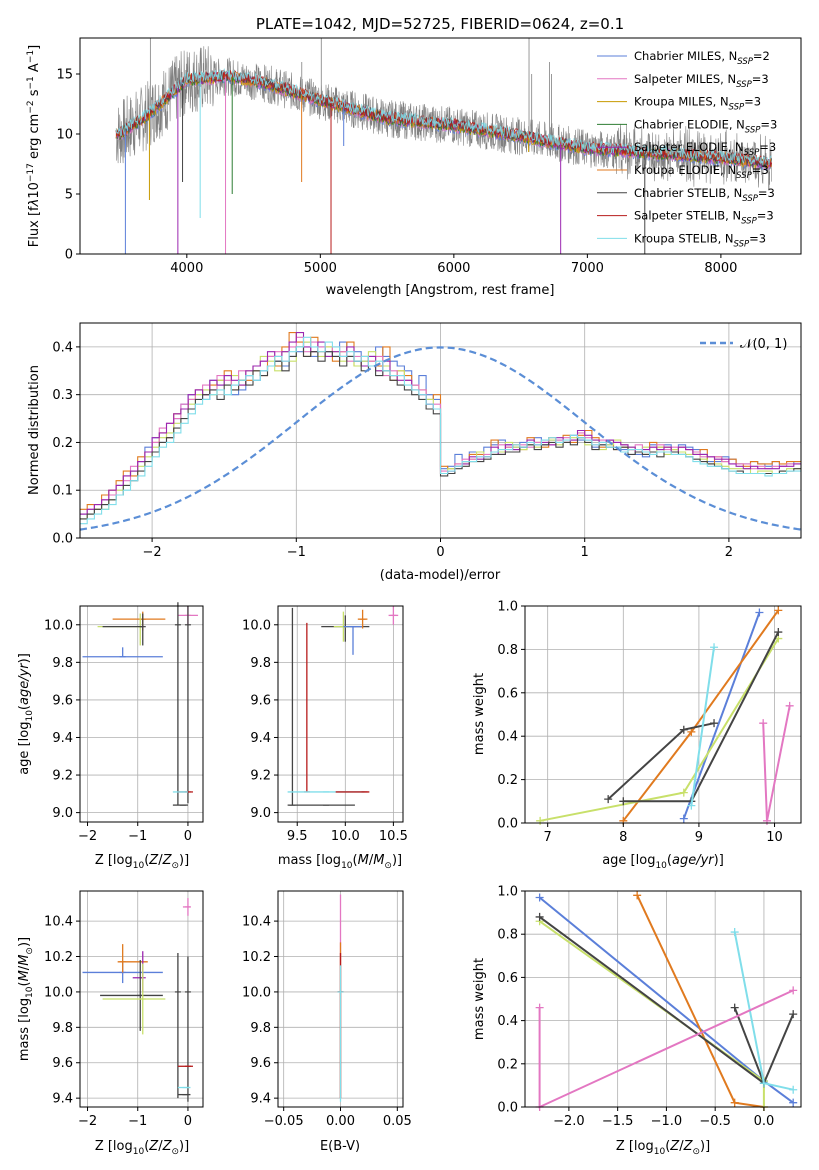 The height and width of the screenshot is (1170, 819). What do you see at coordinates (26, 999) in the screenshot?
I see `z-mass-ylabel: mass [log10(M/M⊙)]` at bounding box center [26, 999].